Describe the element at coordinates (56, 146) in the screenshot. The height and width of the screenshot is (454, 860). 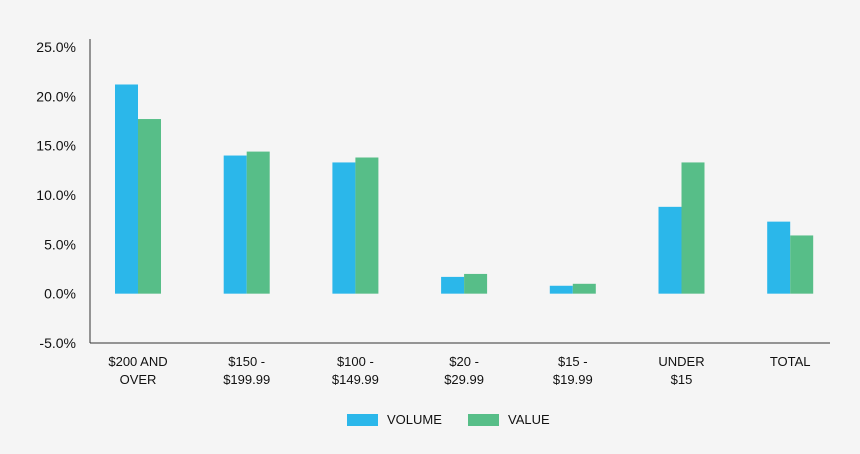
I see `y-tick-label: 15.0%` at that location.